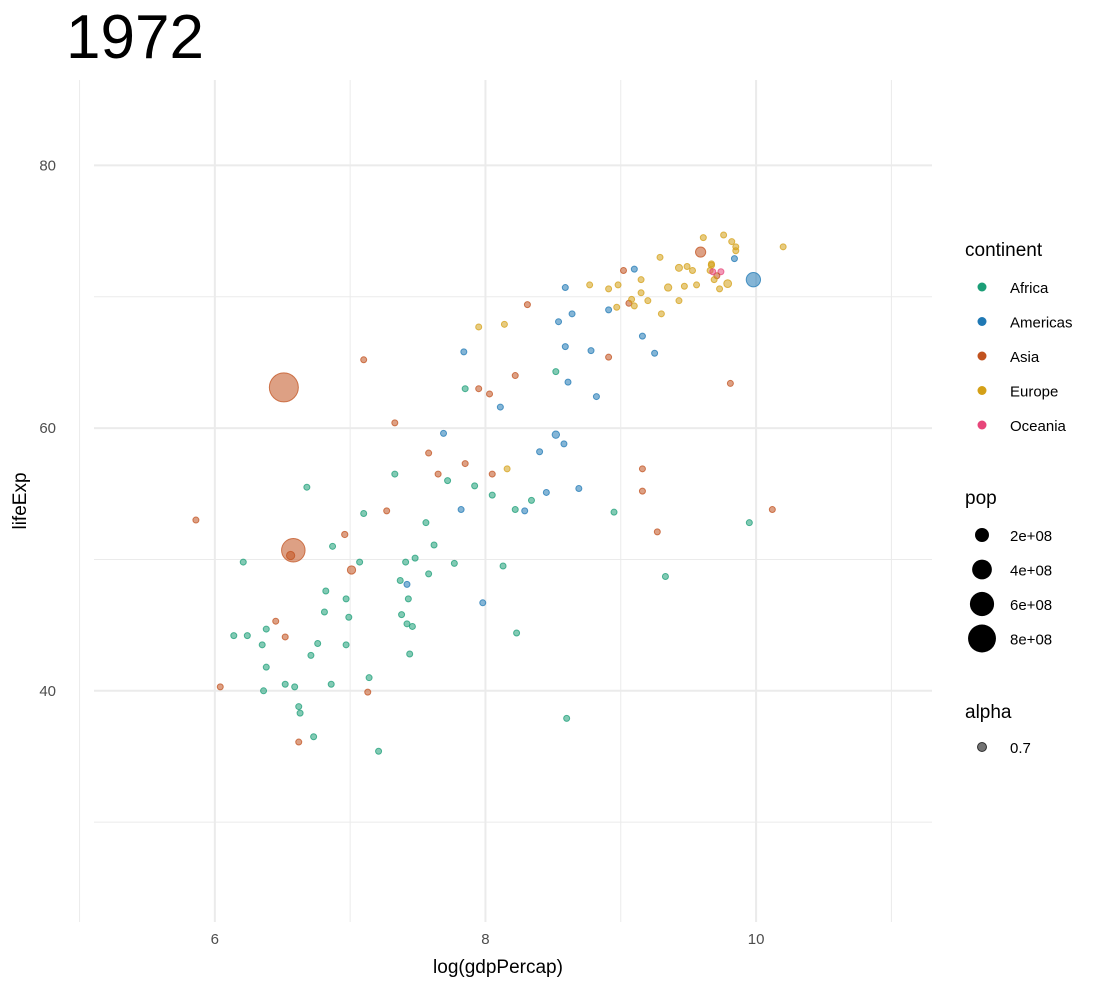  I want to click on x-tick-label: 8, so click(485, 939).